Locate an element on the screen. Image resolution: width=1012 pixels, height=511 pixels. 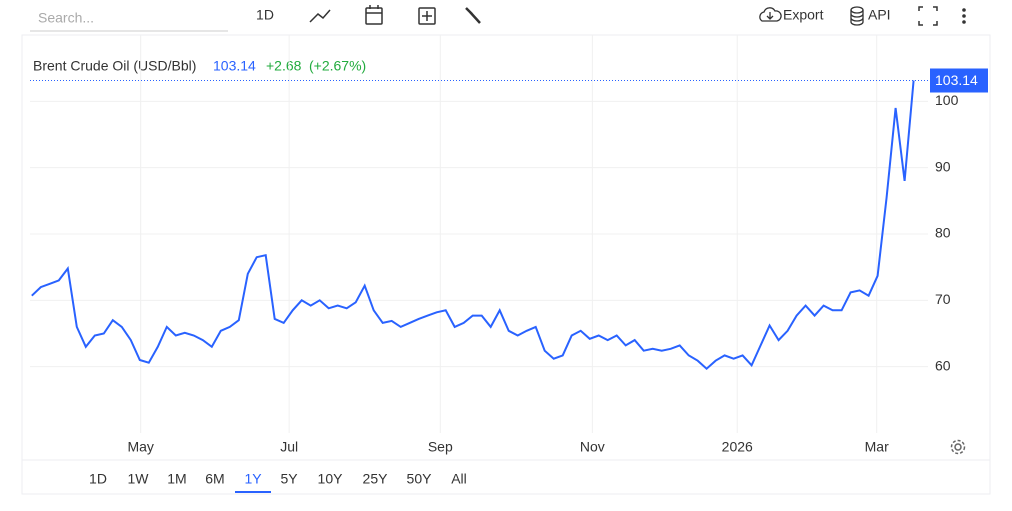
range-button: 1Y is located at coordinates (253, 479).